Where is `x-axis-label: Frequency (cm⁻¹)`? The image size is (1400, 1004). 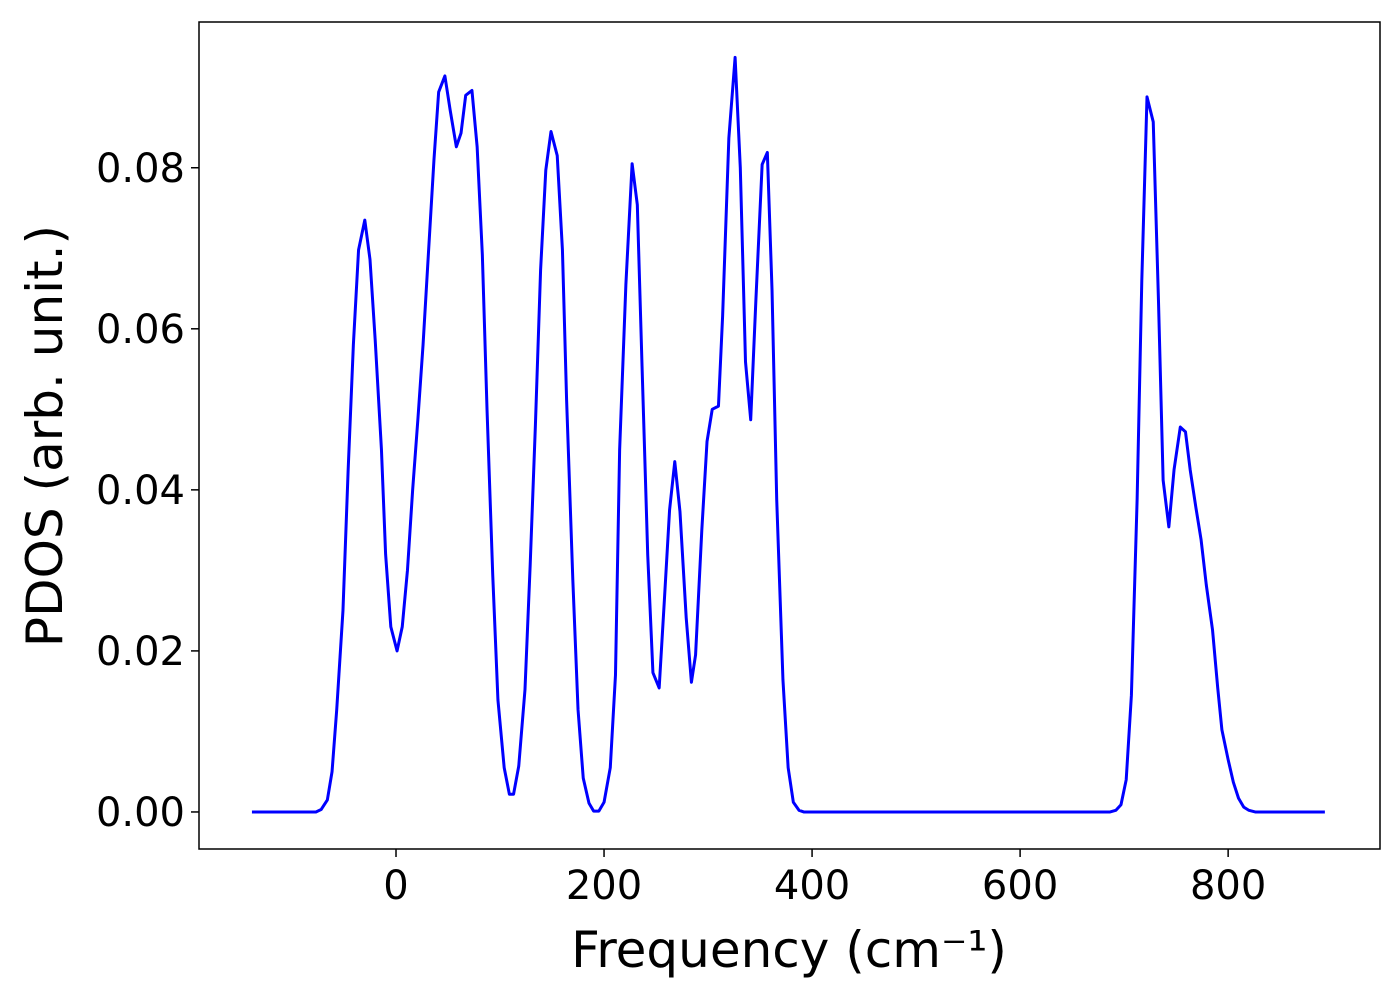
x-axis-label: Frequency (cm⁻¹) is located at coordinates (789, 950).